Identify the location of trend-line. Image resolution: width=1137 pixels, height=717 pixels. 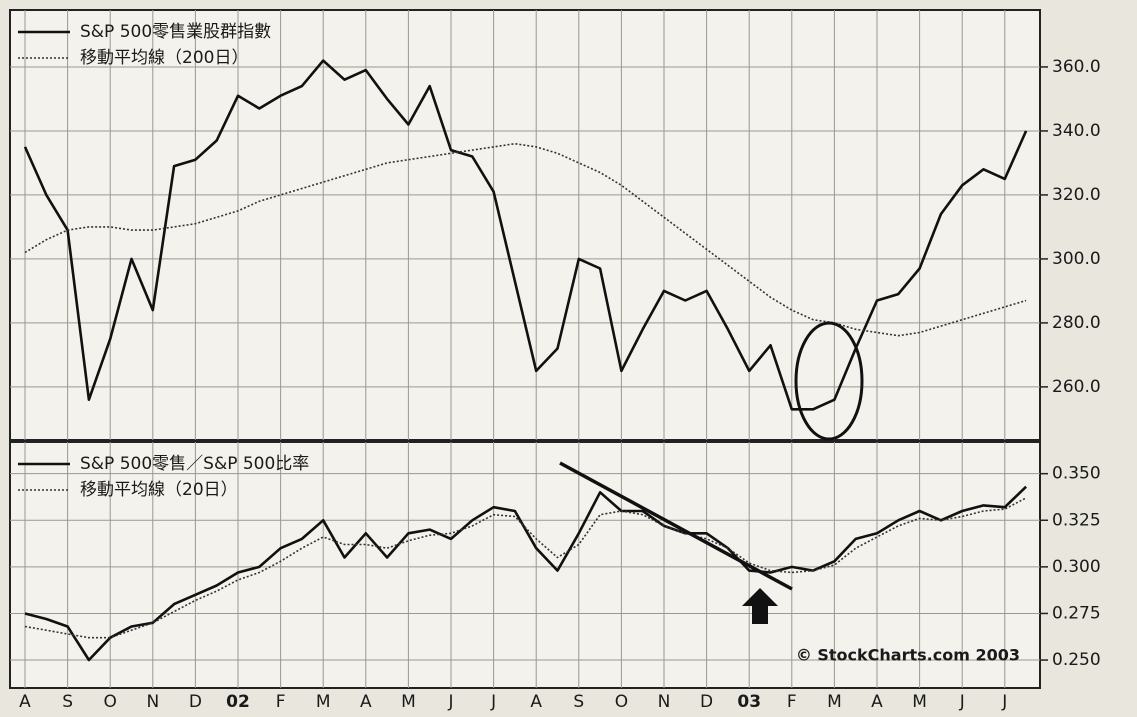
(676, 526).